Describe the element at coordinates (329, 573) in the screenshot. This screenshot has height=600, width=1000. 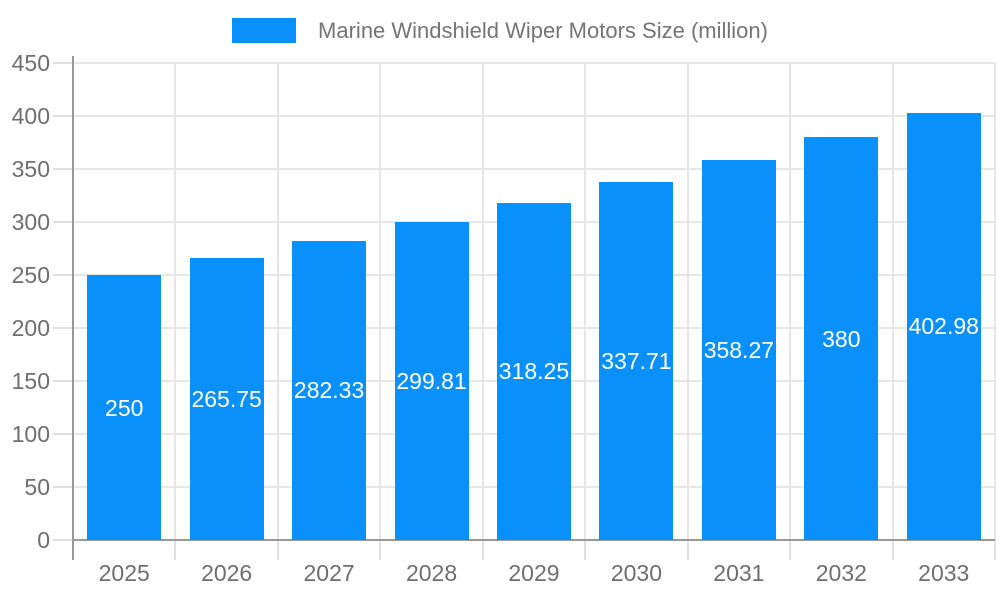
I see `x-tick-label: 2027` at that location.